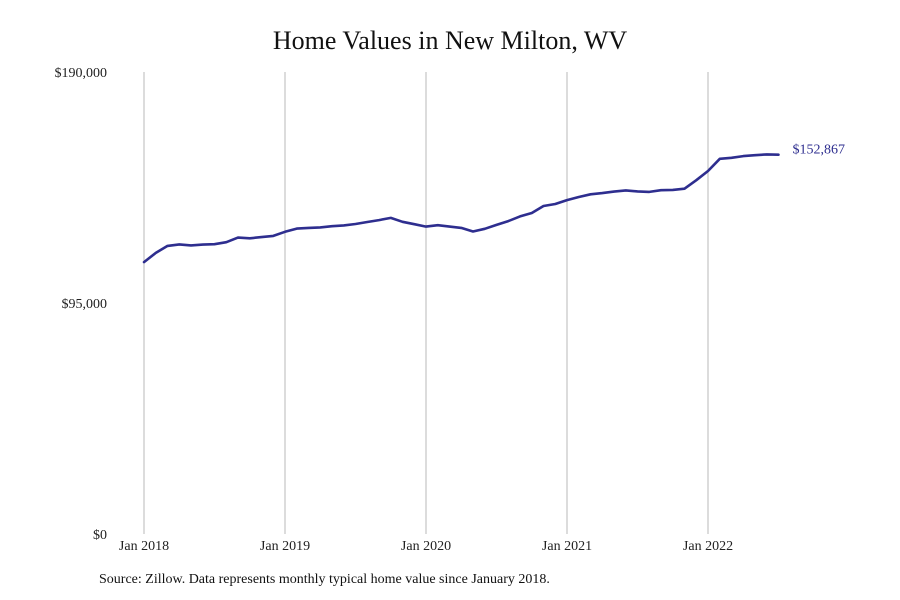 The image size is (900, 600). I want to click on x-axis-tick-labels: Jan 2018 Jan 2019 Jan 2020 Jan 2021 Jan 2022, so click(426, 546).